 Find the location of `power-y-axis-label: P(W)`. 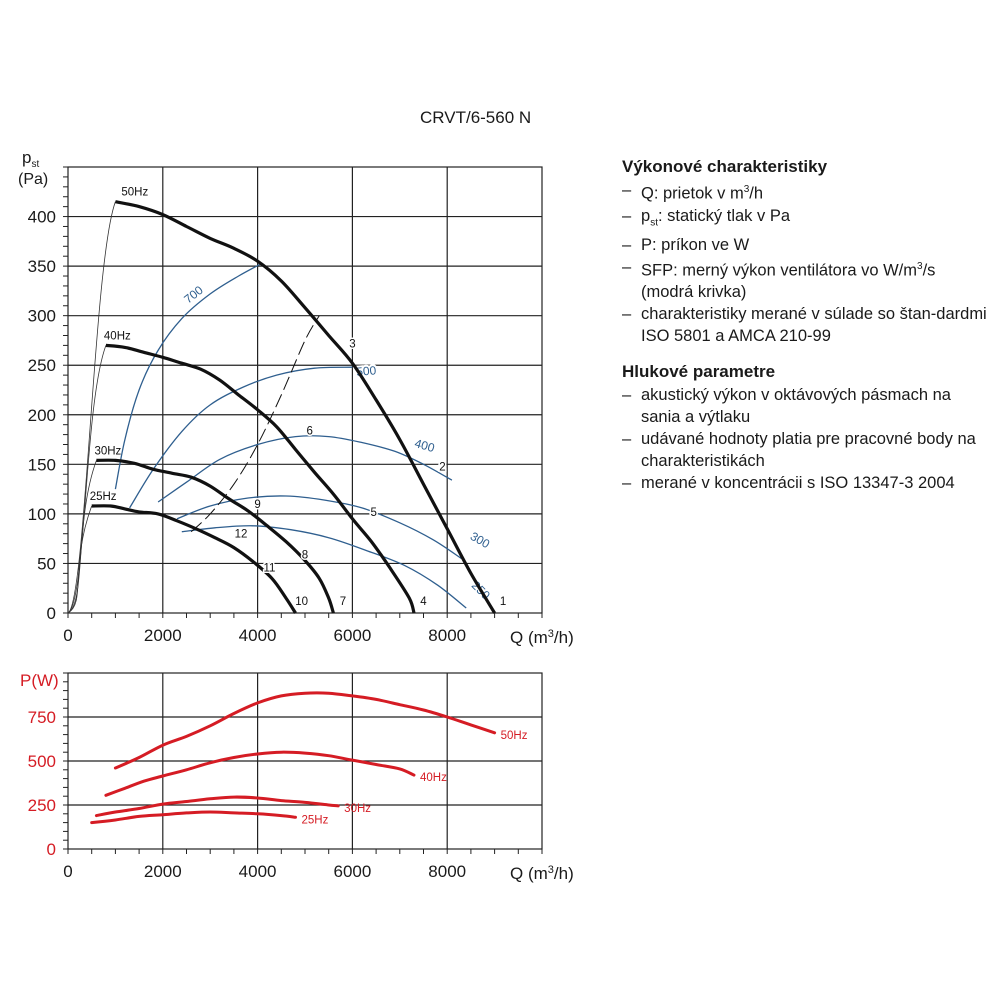

power-y-axis-label: P(W) is located at coordinates (39, 680).